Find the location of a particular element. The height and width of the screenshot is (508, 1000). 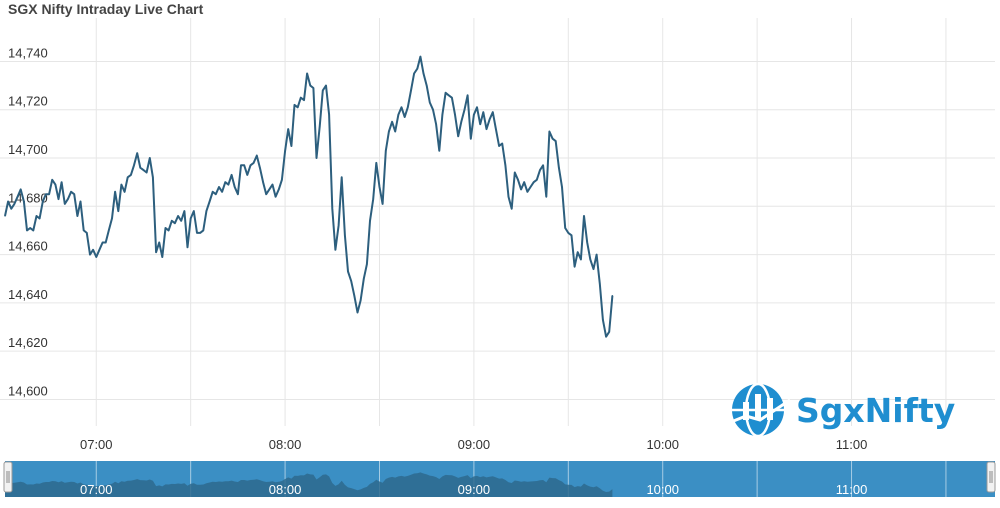

navigator-tick-label: 09:00 is located at coordinates (474, 489).